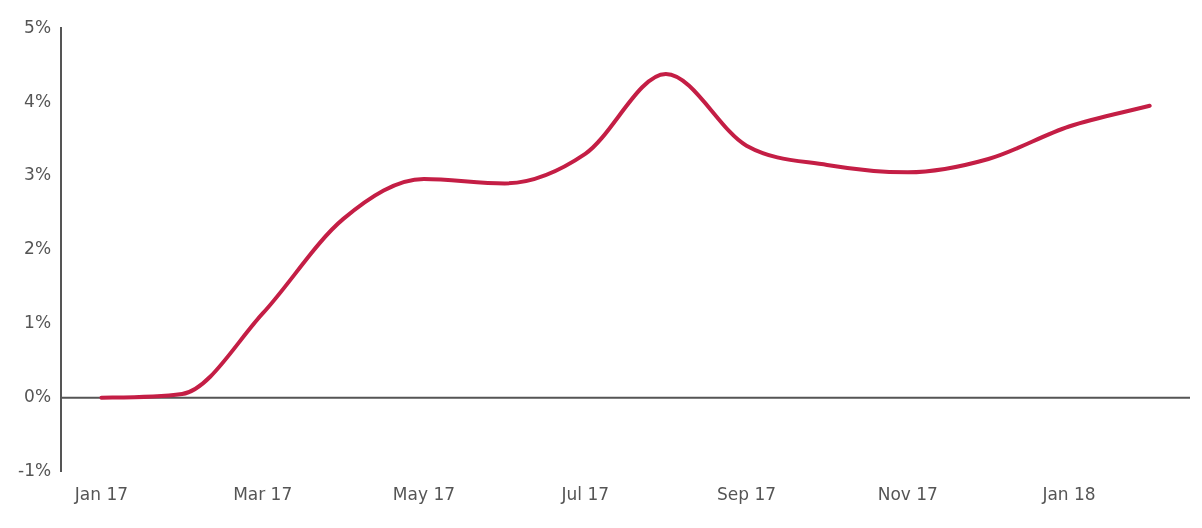 The width and height of the screenshot is (1202, 528). Describe the element at coordinates (38, 174) in the screenshot. I see `y-tick-label: 3%` at that location.